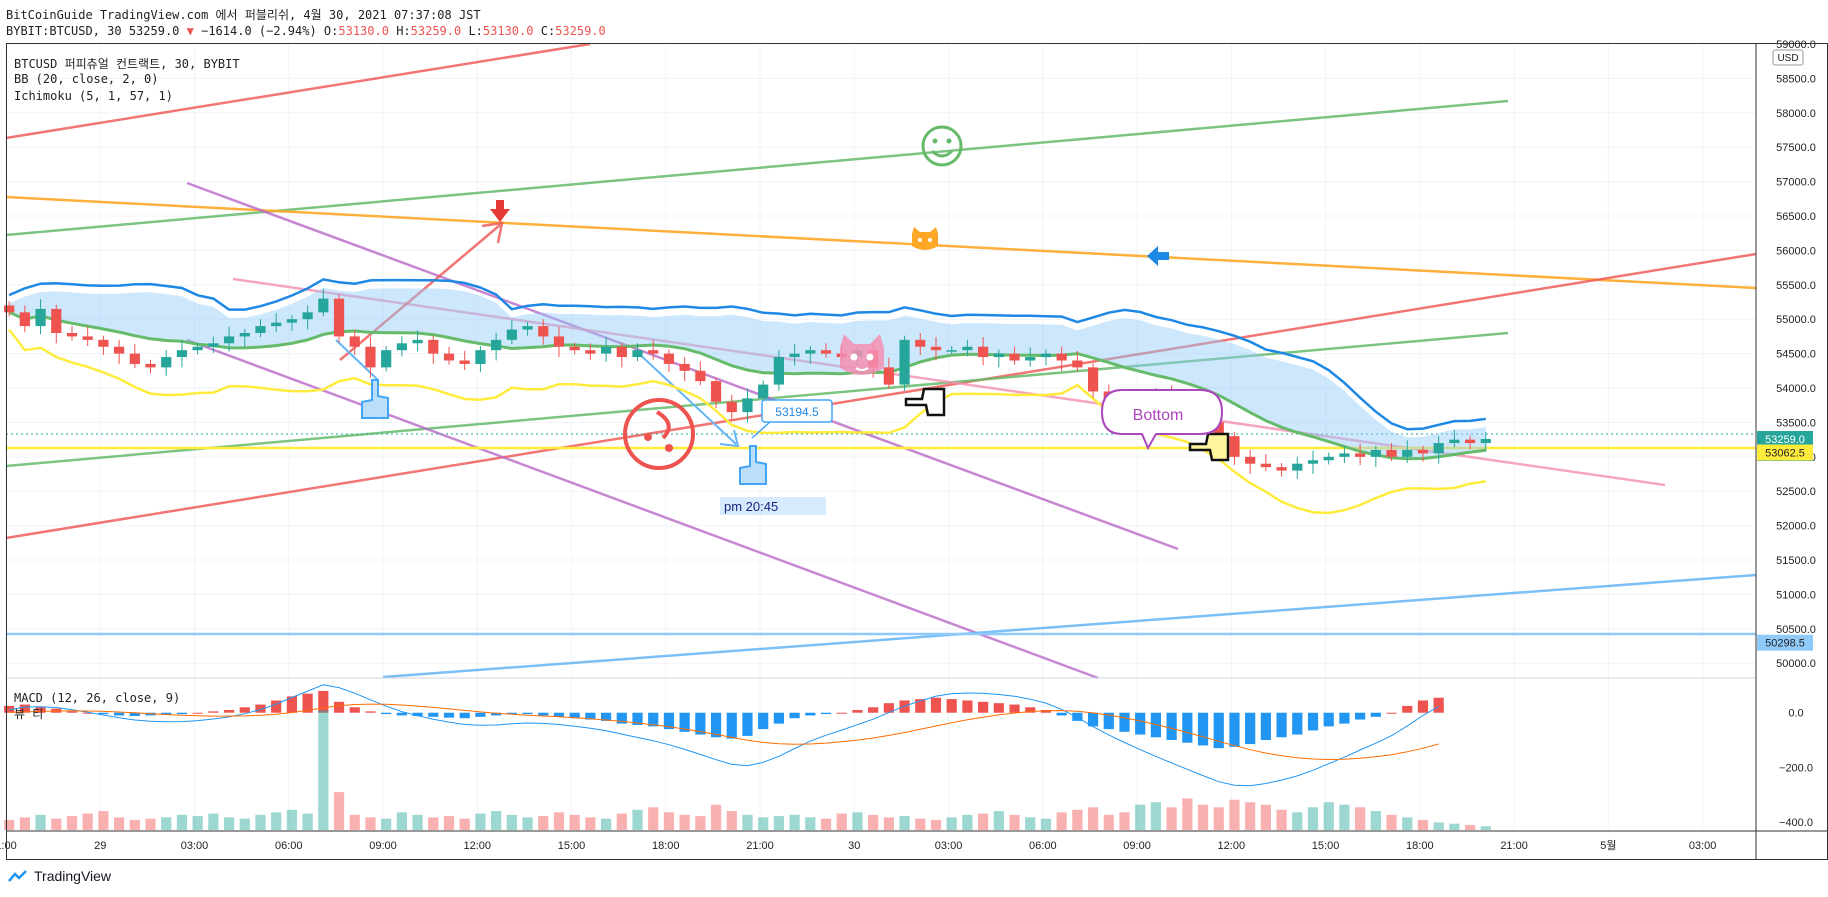 Image resolution: width=1828 pixels, height=897 pixels. Describe the element at coordinates (881, 242) in the screenshot. I see `orange-trendline` at that location.